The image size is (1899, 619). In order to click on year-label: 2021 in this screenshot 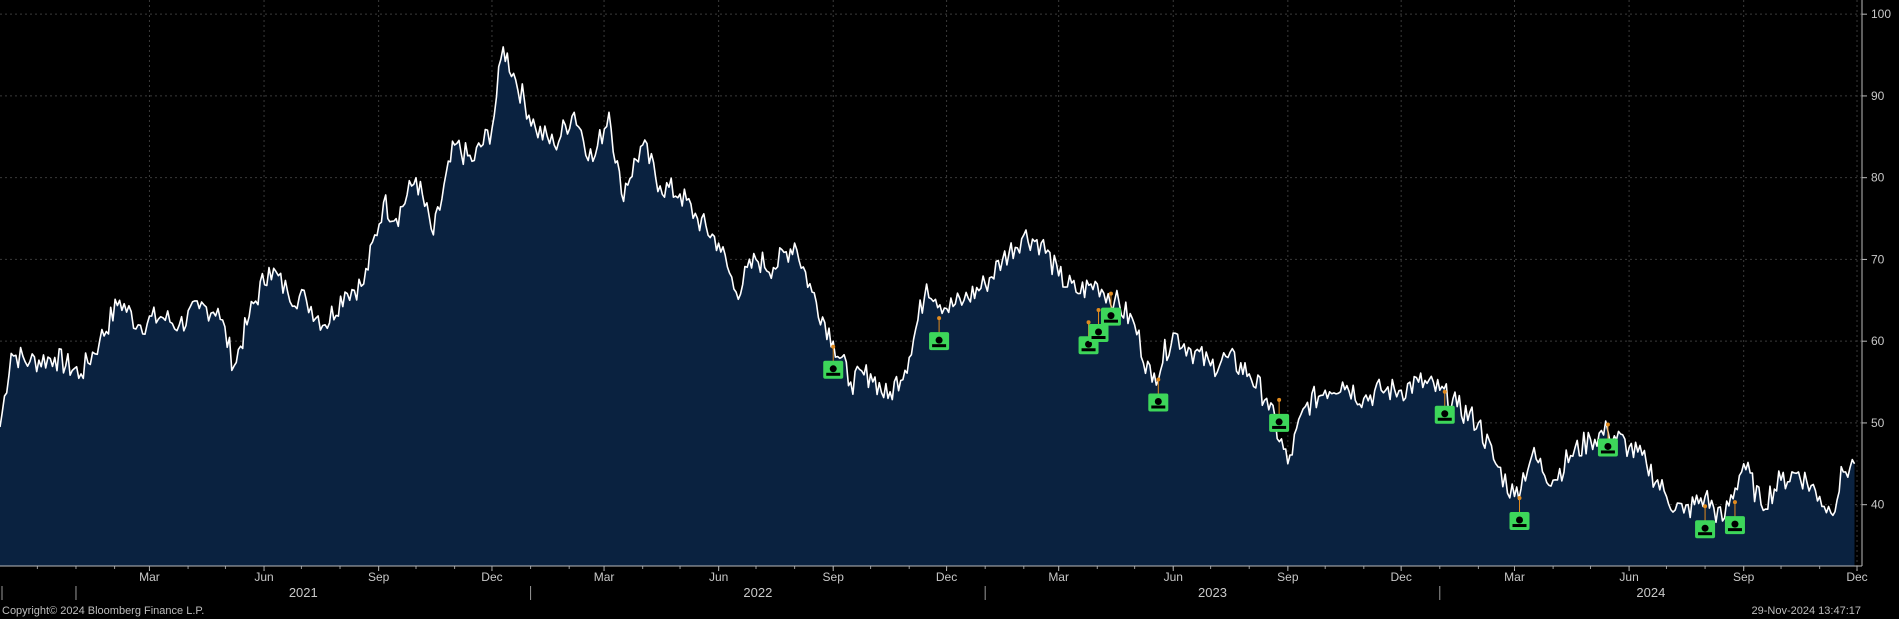, I will do `click(303, 592)`.